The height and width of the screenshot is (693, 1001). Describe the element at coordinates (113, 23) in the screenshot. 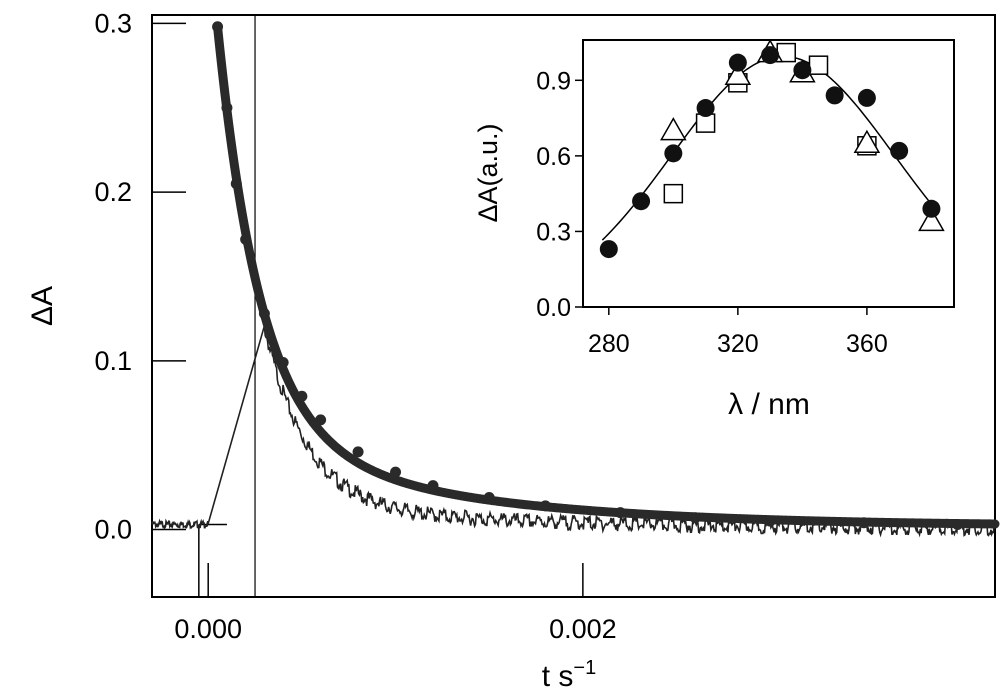

I see `y-tick-label: 0.3` at that location.